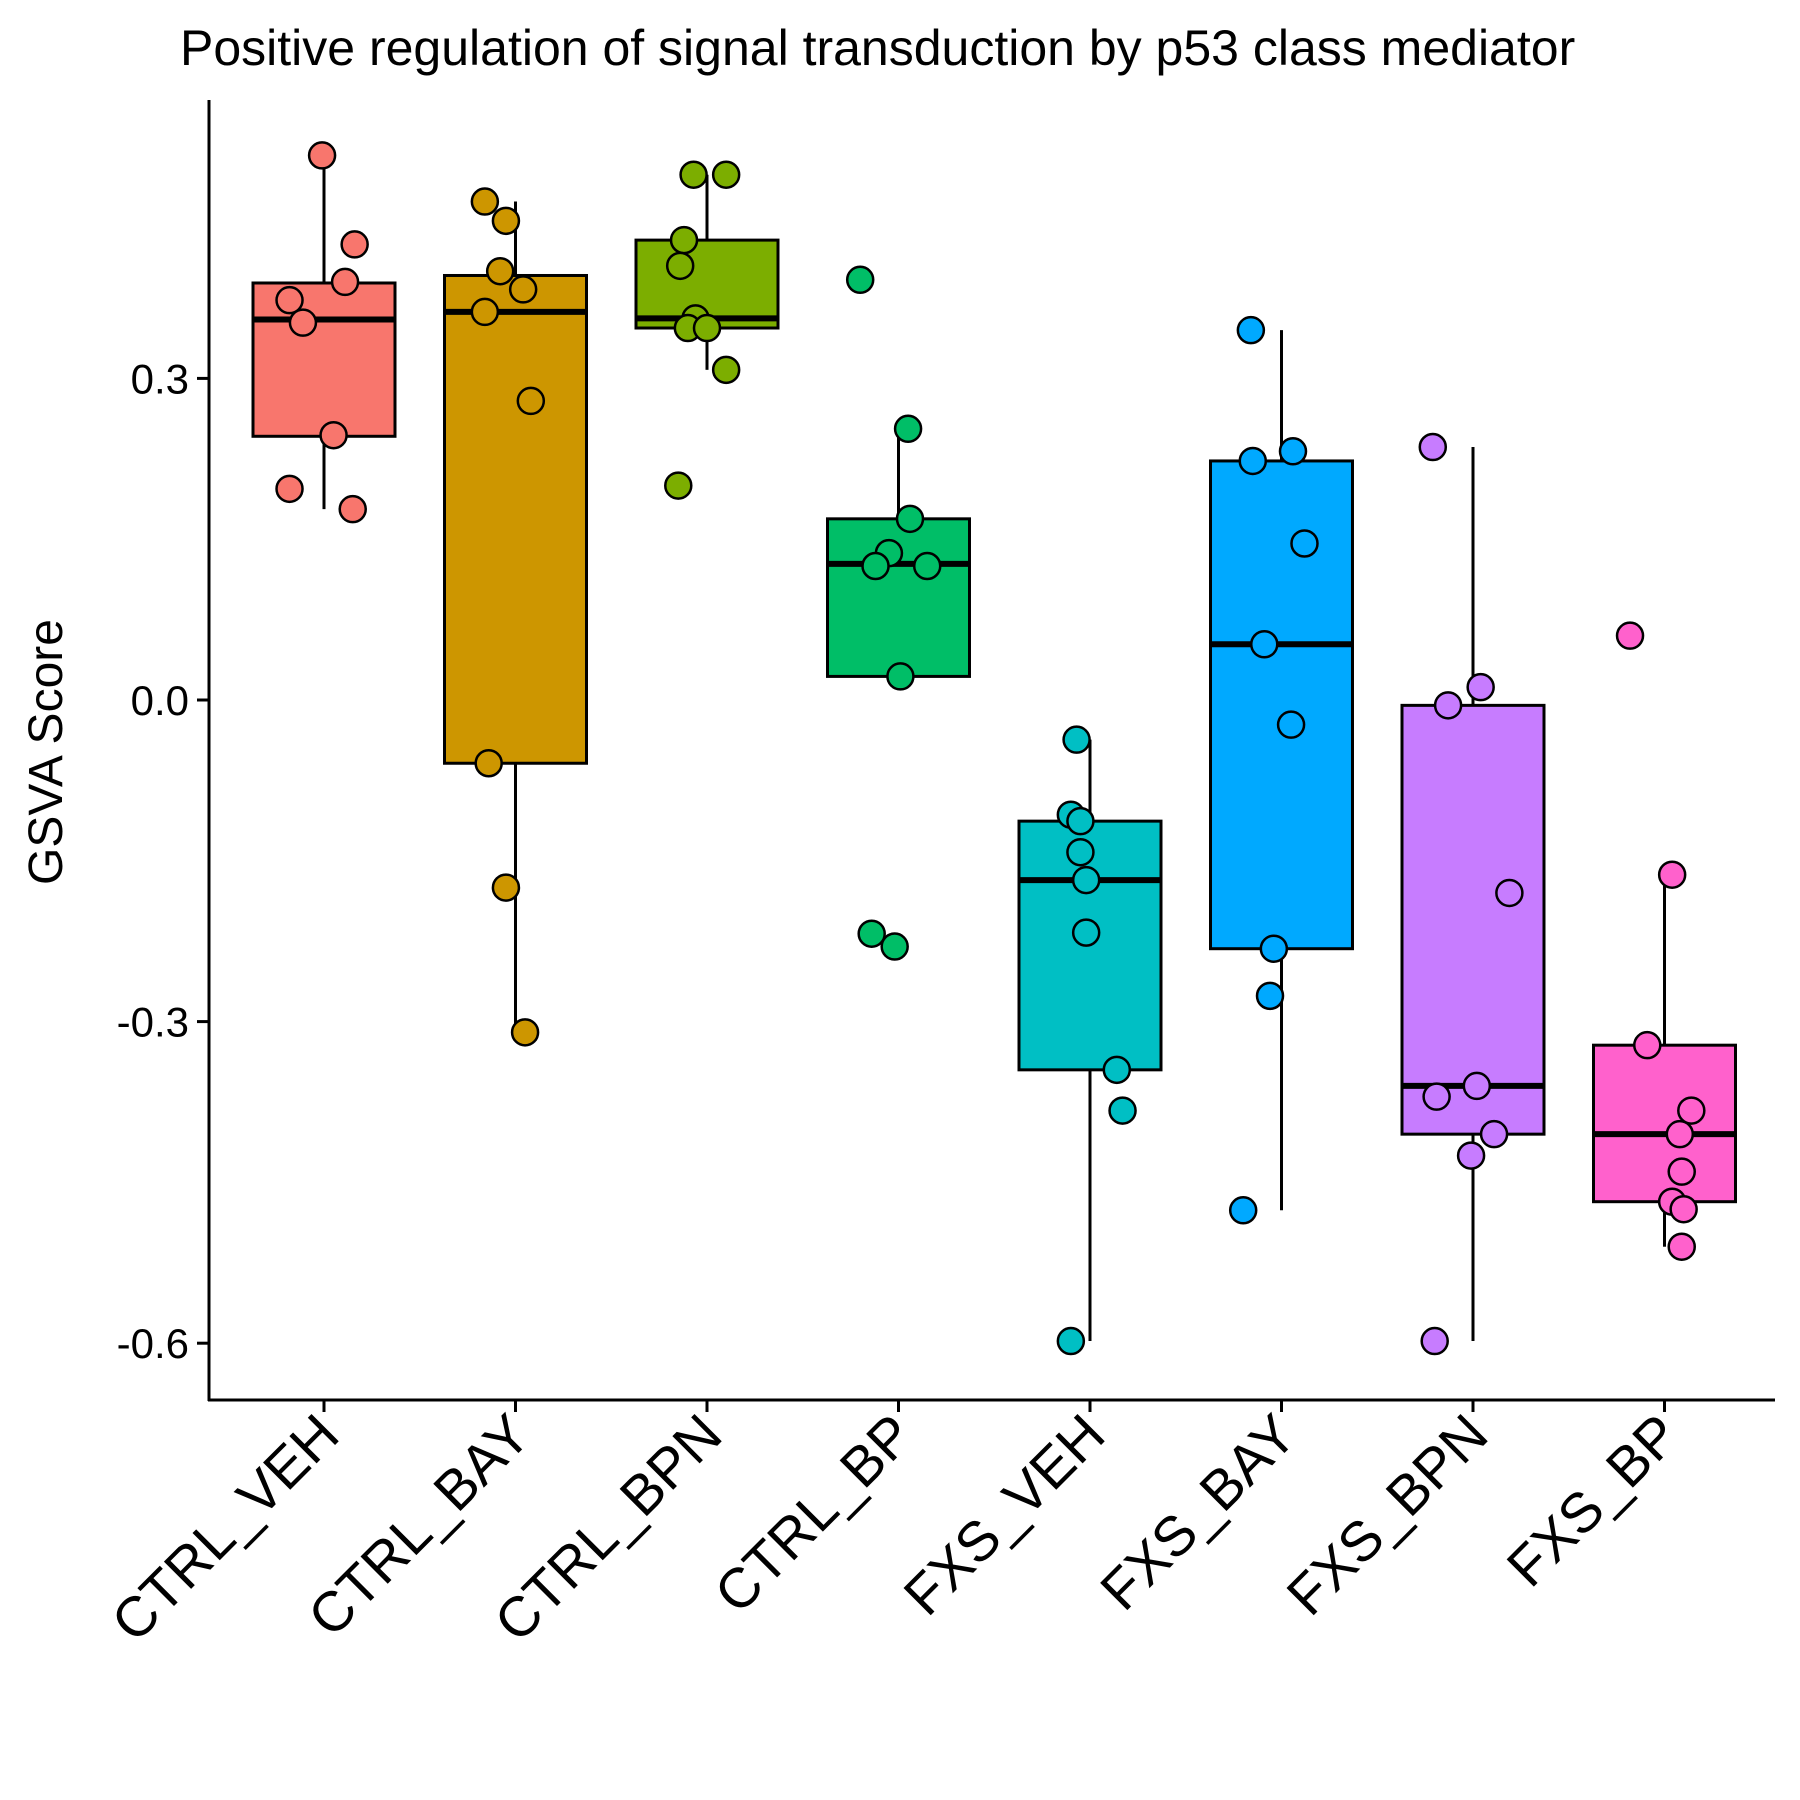  Describe the element at coordinates (515, 519) in the screenshot. I see `box-ctrl-bay` at that location.